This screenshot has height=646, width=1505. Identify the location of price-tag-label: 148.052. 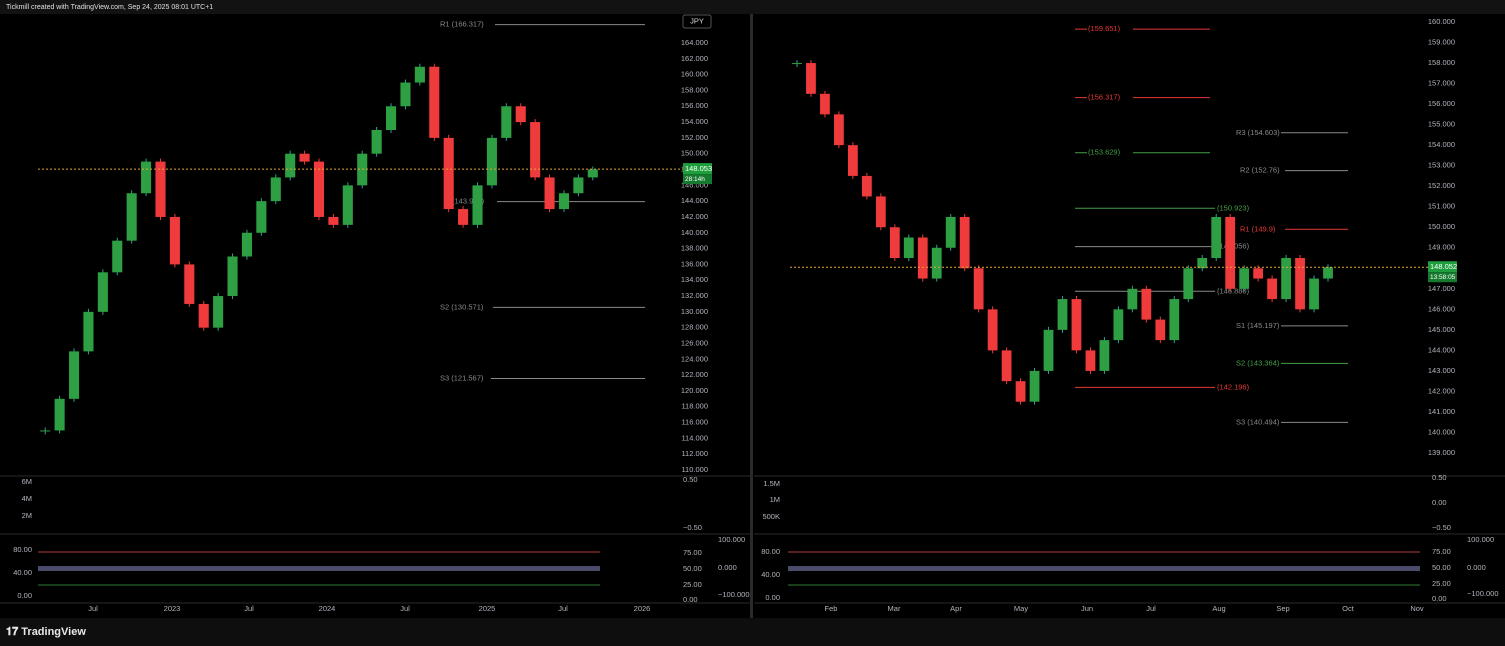
(1443, 266).